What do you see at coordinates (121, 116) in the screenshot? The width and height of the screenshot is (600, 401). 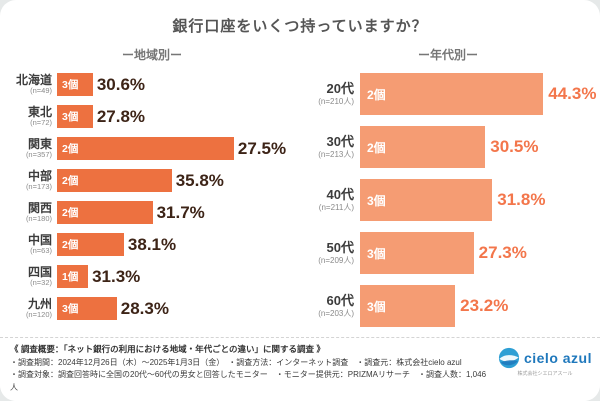 I see `percentage-label: 27.8%` at bounding box center [121, 116].